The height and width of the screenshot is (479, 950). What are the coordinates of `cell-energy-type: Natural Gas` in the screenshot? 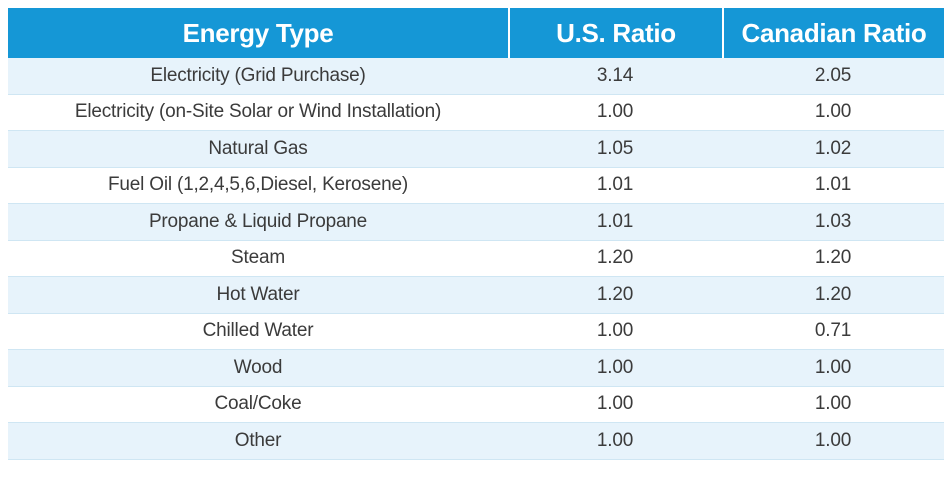 It's located at (258, 149).